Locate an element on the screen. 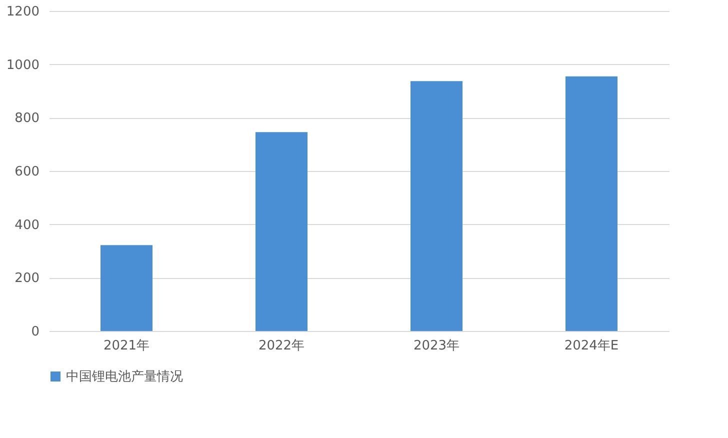 The image size is (728, 438). y-tick-label: 200 is located at coordinates (27, 278).